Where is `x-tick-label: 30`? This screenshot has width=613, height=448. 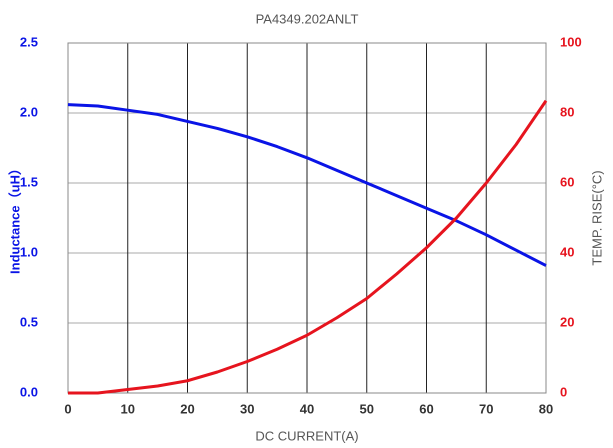
x-tick-label: 30 is located at coordinates (247, 408).